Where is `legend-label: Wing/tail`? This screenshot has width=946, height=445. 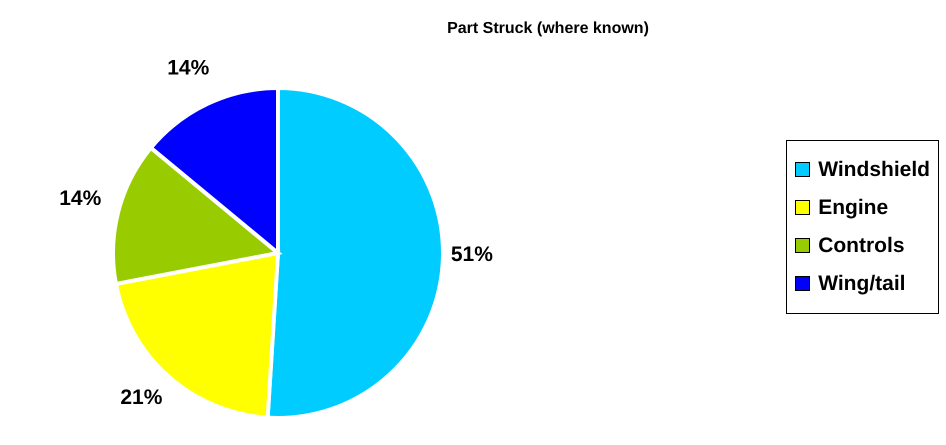 legend-label: Wing/tail is located at coordinates (862, 284).